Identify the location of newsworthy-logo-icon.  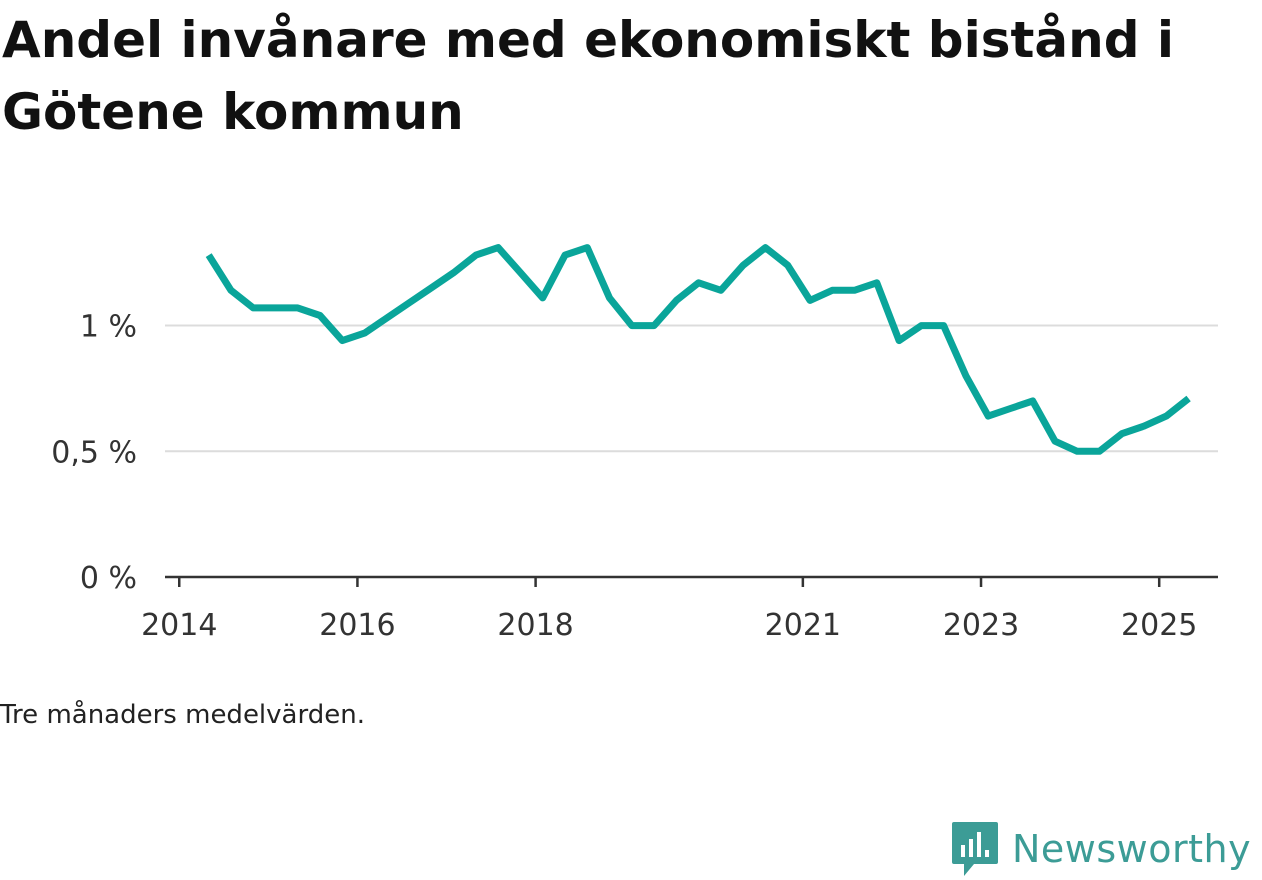
(975, 849).